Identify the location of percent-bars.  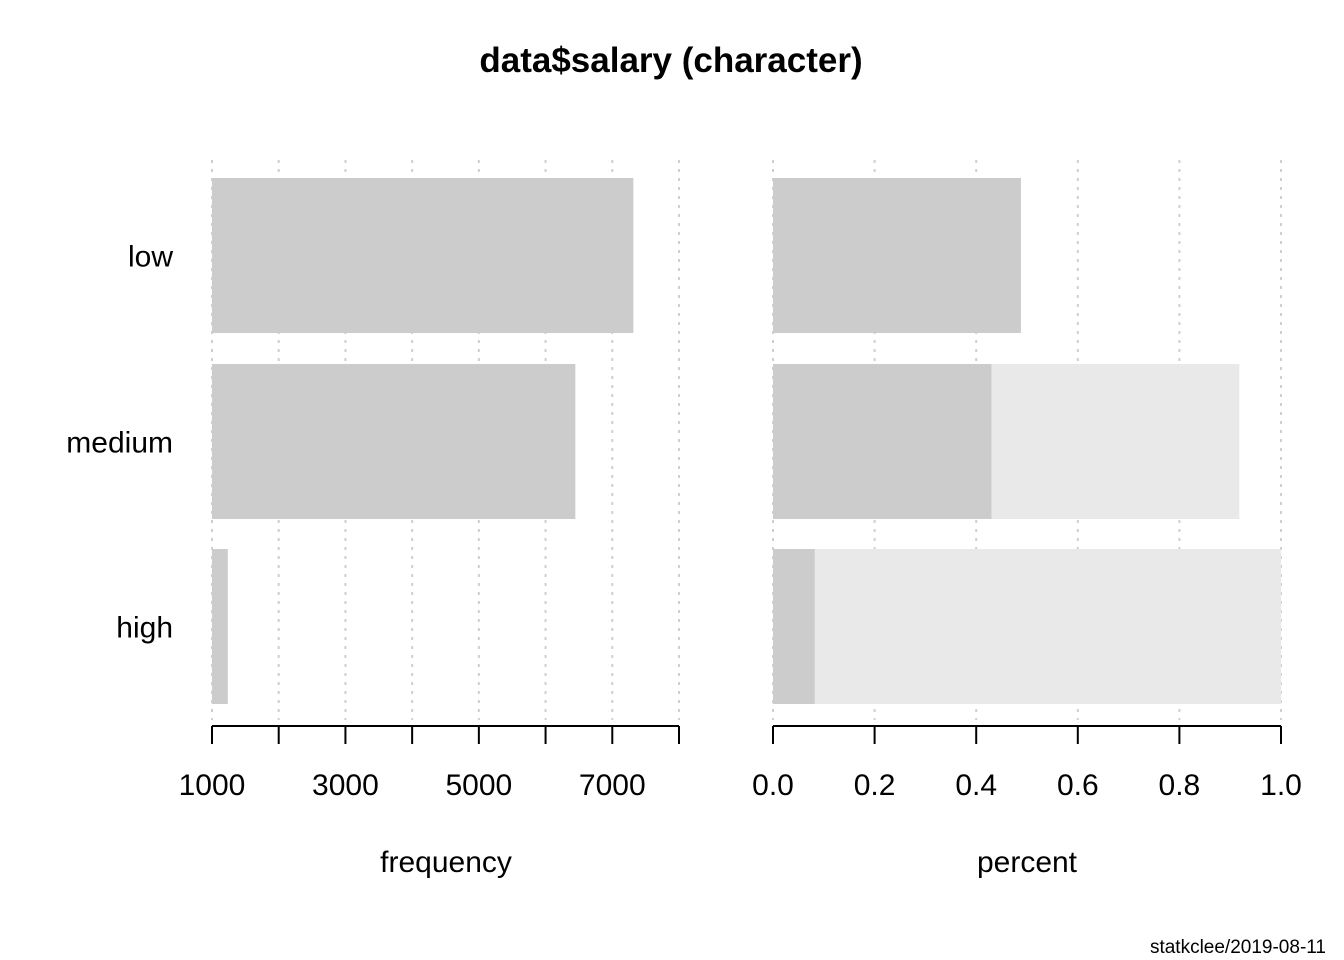
(897, 441).